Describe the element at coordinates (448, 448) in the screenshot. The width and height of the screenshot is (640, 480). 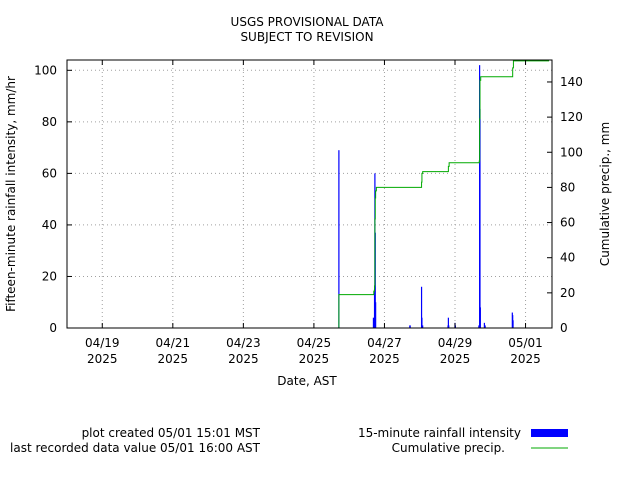
I see `legend-label-cumulative: Cumulative precip.` at that location.